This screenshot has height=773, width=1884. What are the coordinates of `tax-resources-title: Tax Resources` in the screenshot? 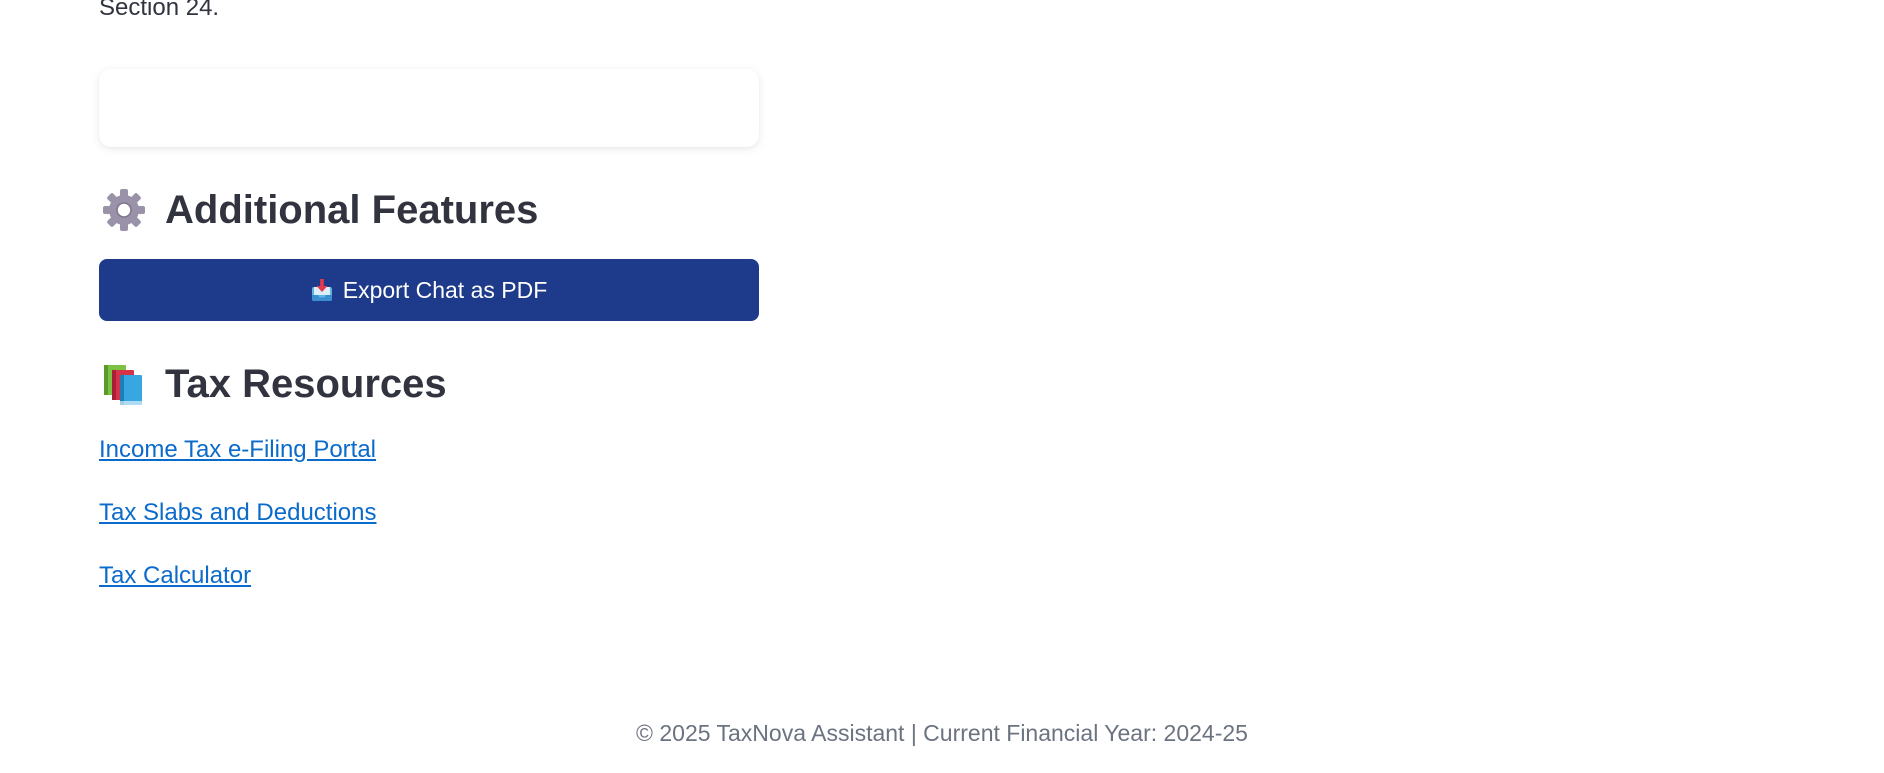 It's located at (306, 383).